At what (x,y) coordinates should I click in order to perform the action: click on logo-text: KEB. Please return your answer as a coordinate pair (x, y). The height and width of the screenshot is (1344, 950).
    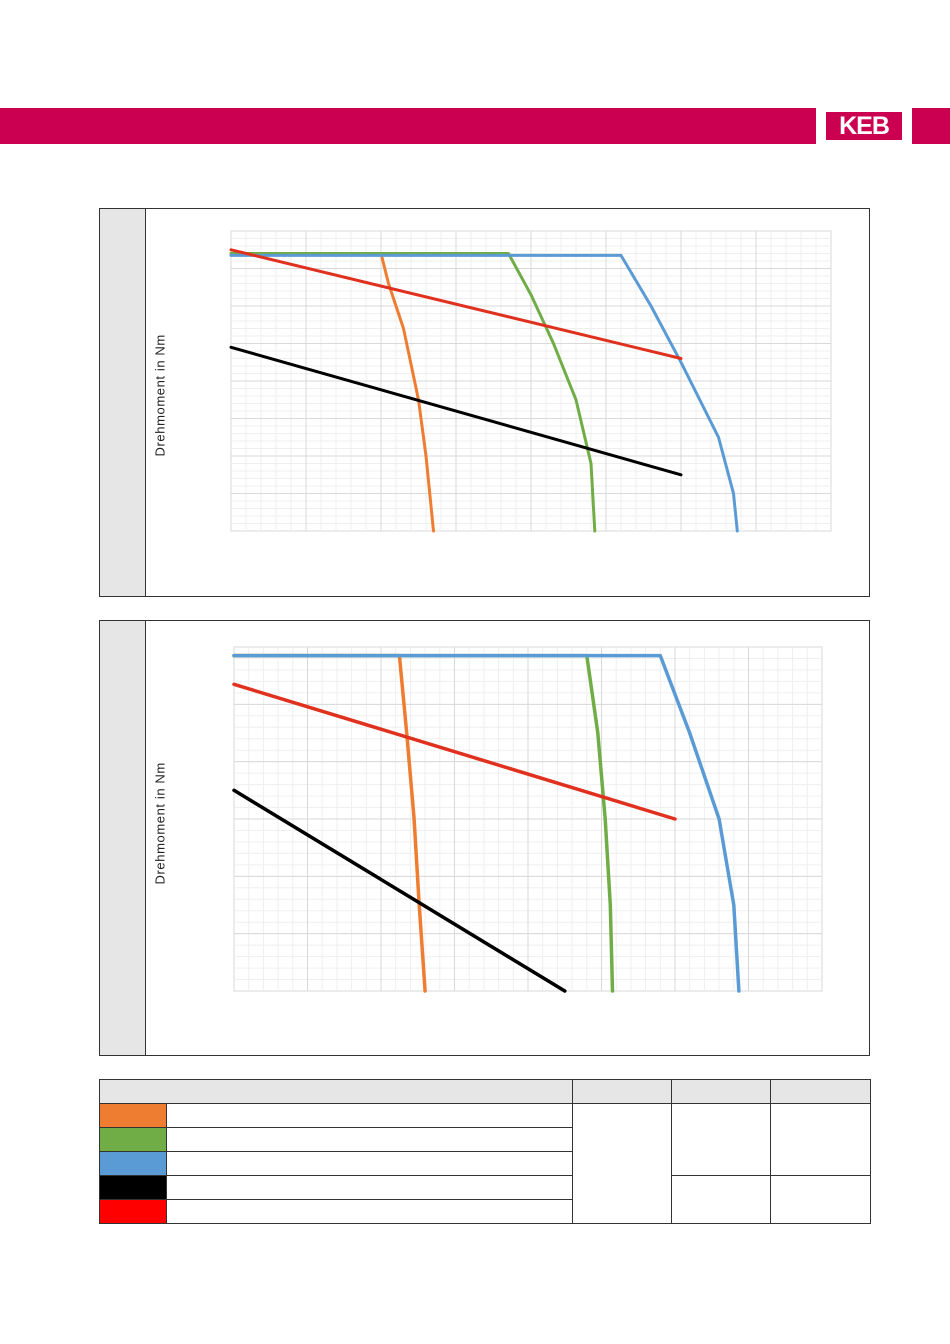
    Looking at the image, I should click on (864, 126).